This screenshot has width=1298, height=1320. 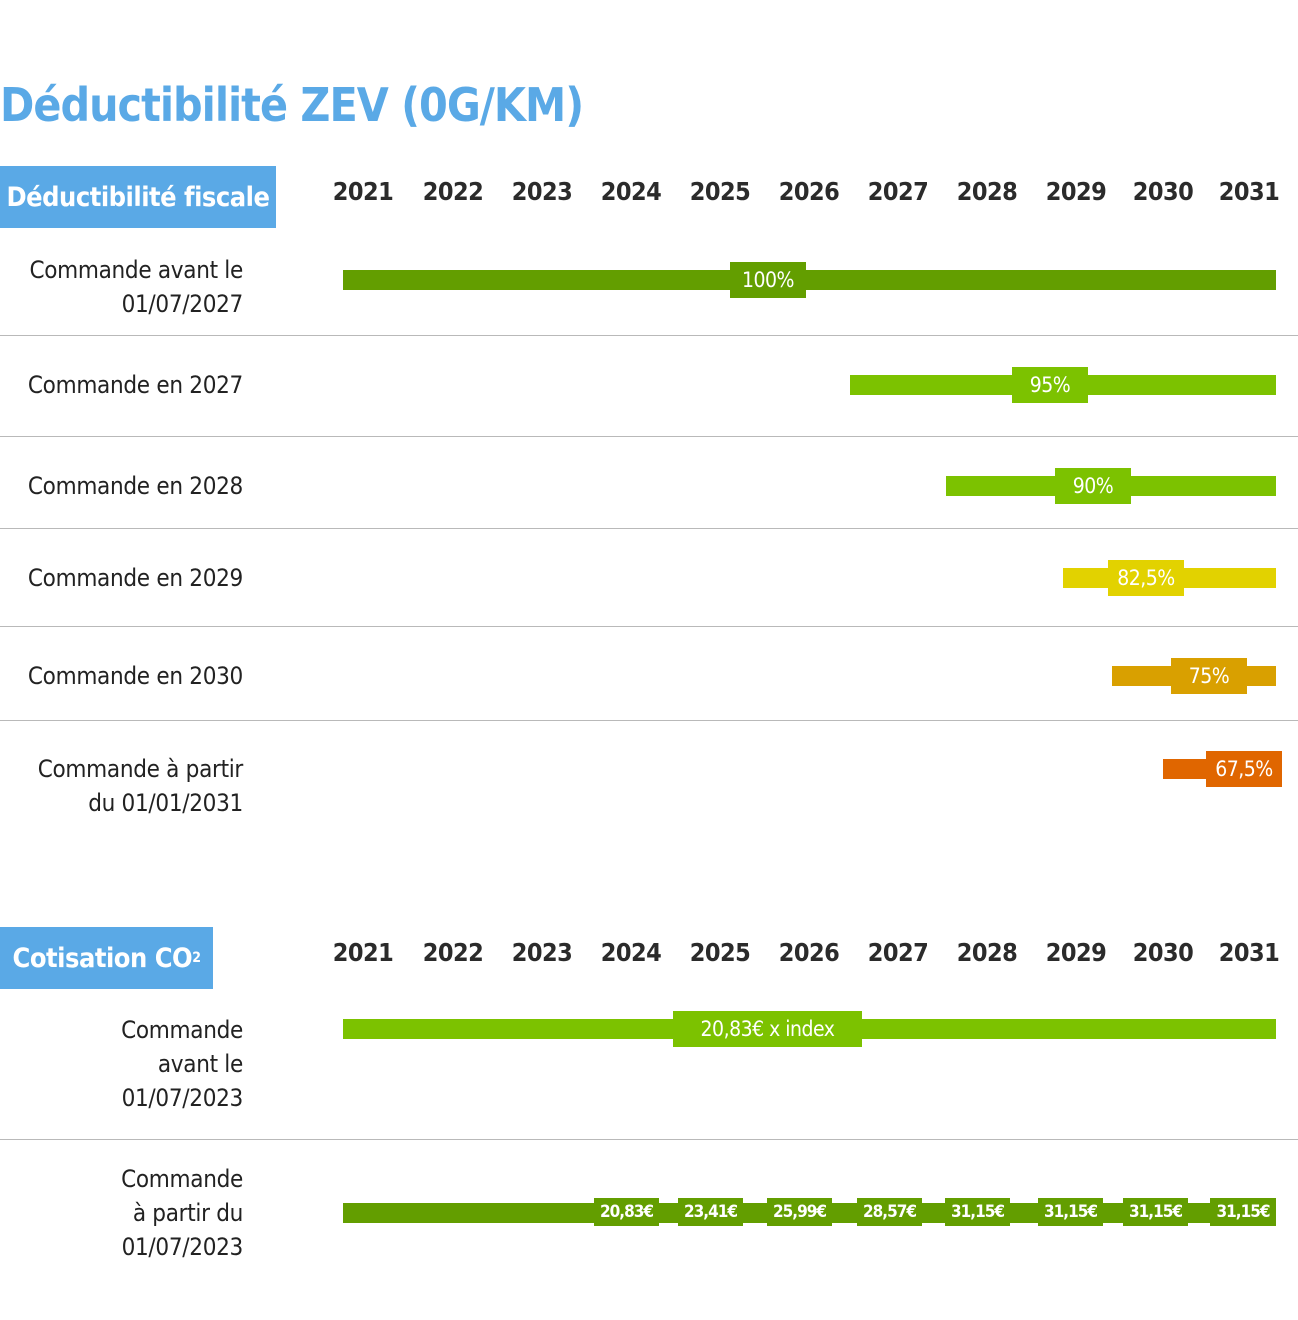 What do you see at coordinates (1249, 191) in the screenshot?
I see `s1-year-2031: 2031` at bounding box center [1249, 191].